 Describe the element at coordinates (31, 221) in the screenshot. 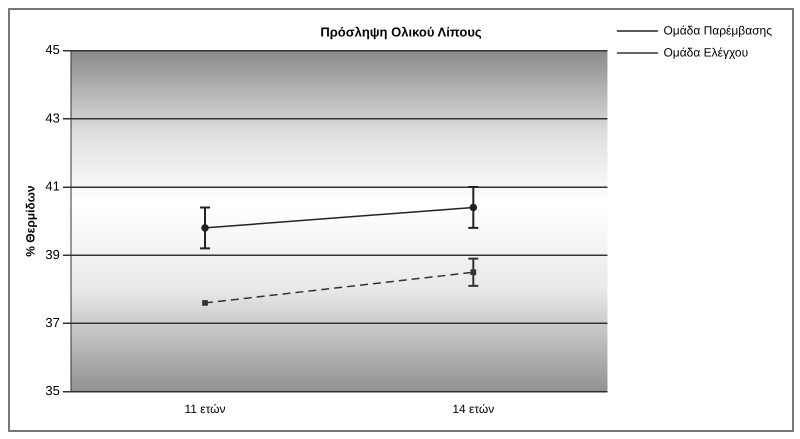

I see `y-axis-title: % Θερμίδων` at that location.